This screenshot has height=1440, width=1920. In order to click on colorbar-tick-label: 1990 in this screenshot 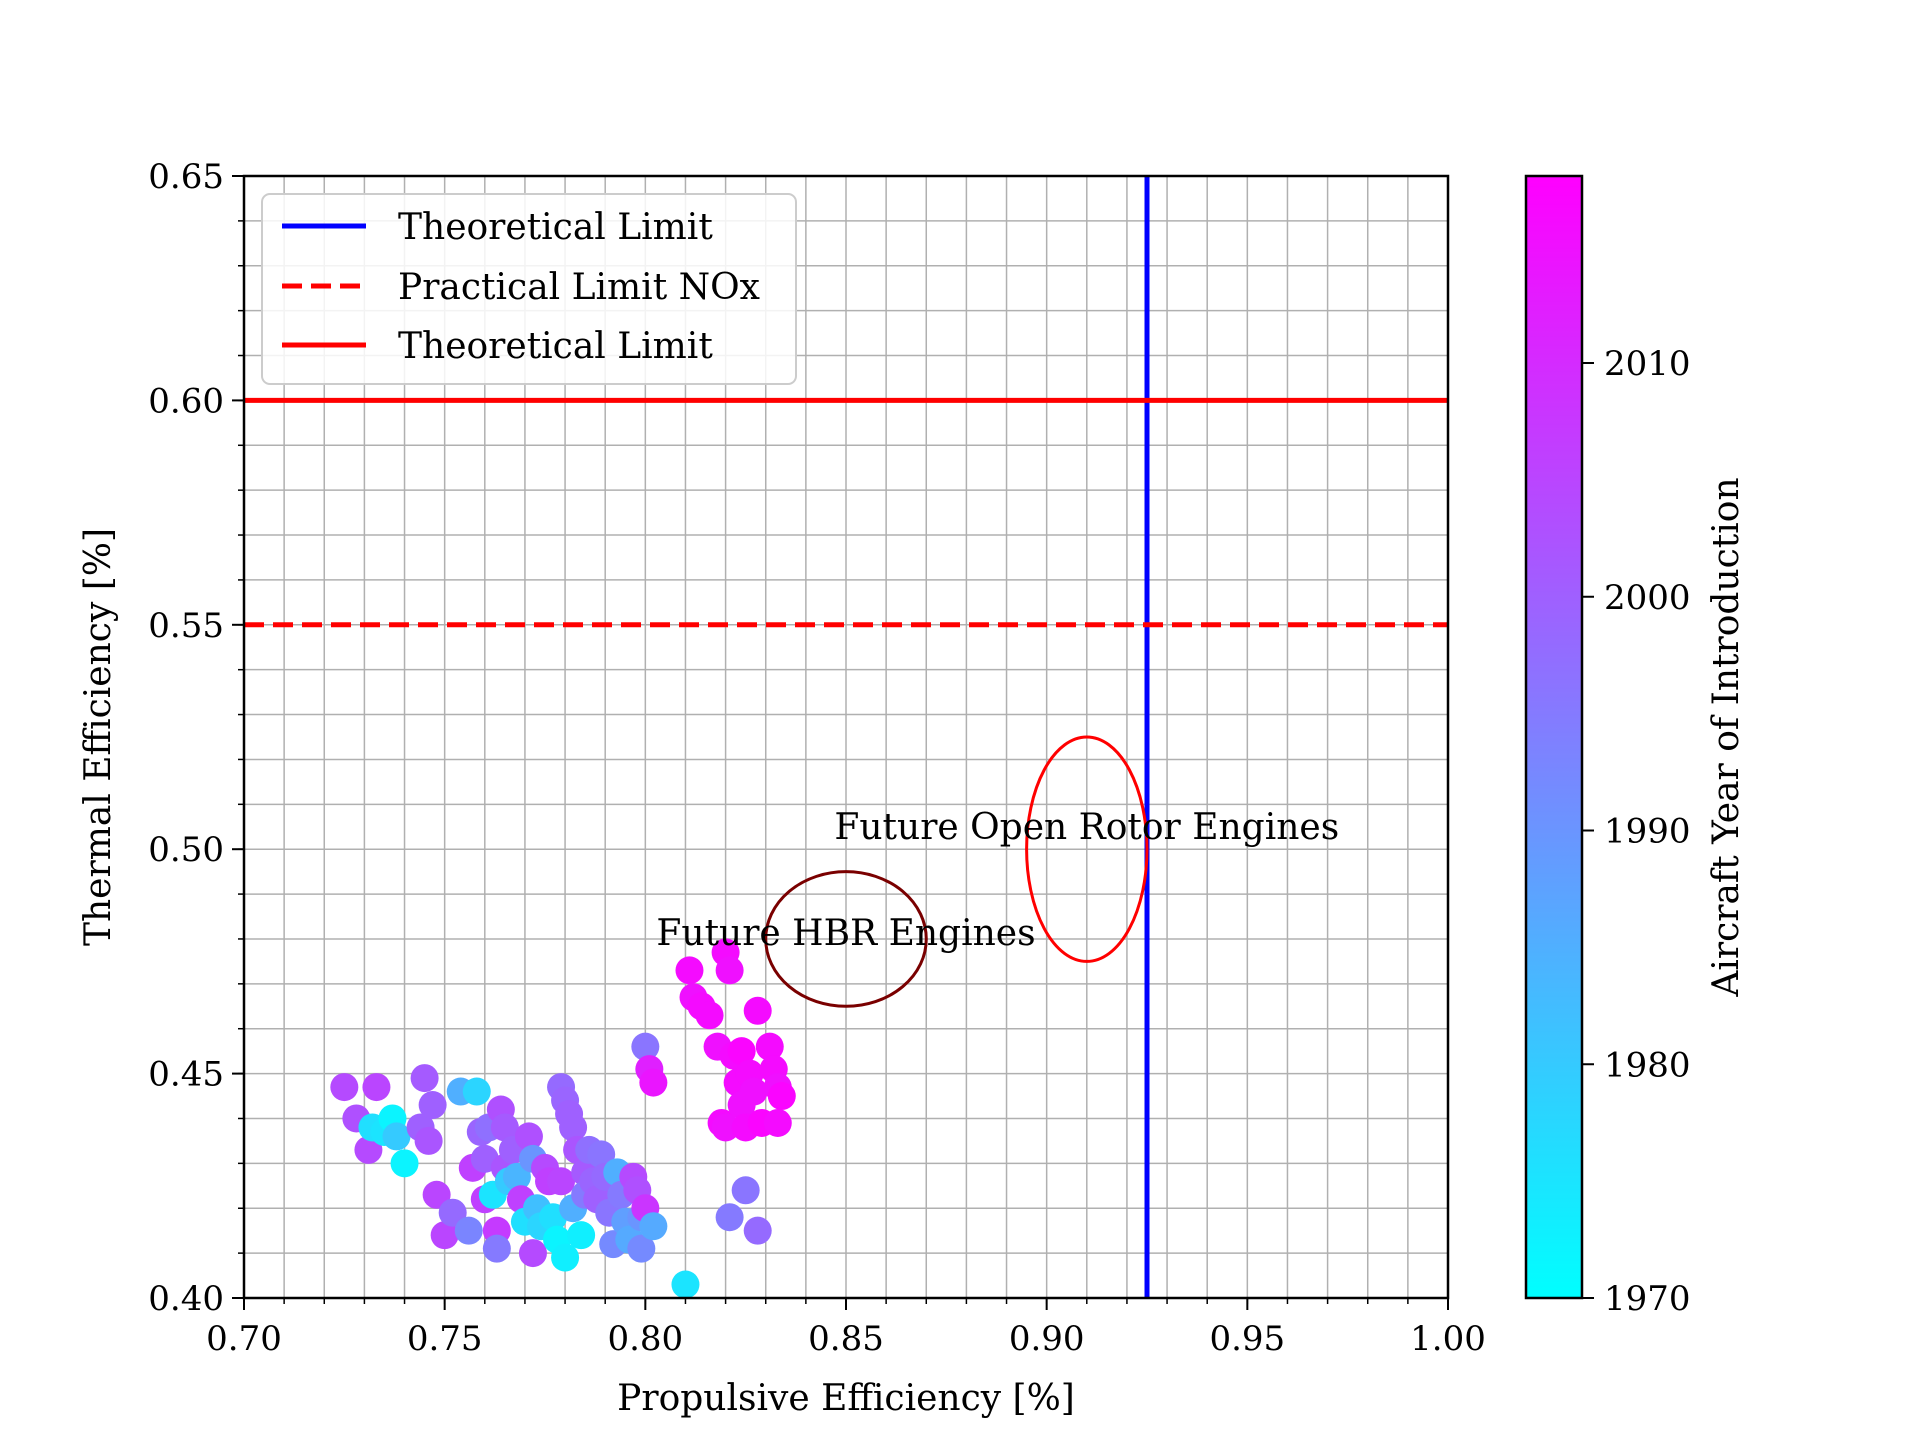, I will do `click(1647, 832)`.